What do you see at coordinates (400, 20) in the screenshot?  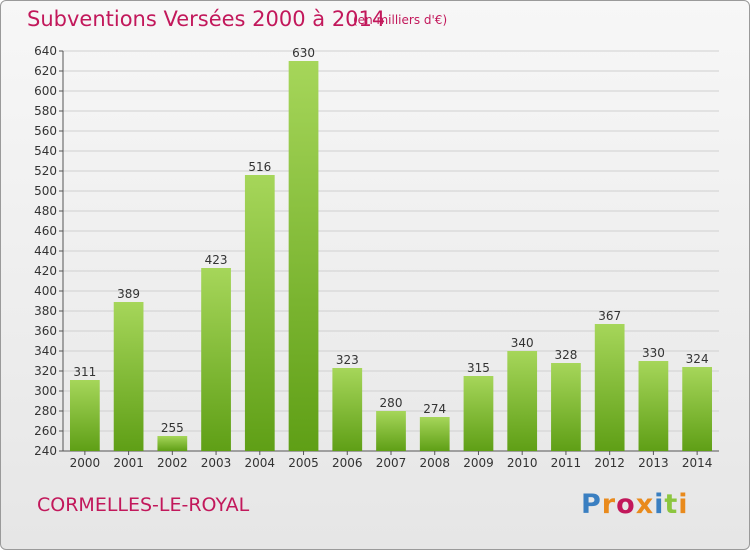 I see `chart-unit-label: (en milliers d'€)` at bounding box center [400, 20].